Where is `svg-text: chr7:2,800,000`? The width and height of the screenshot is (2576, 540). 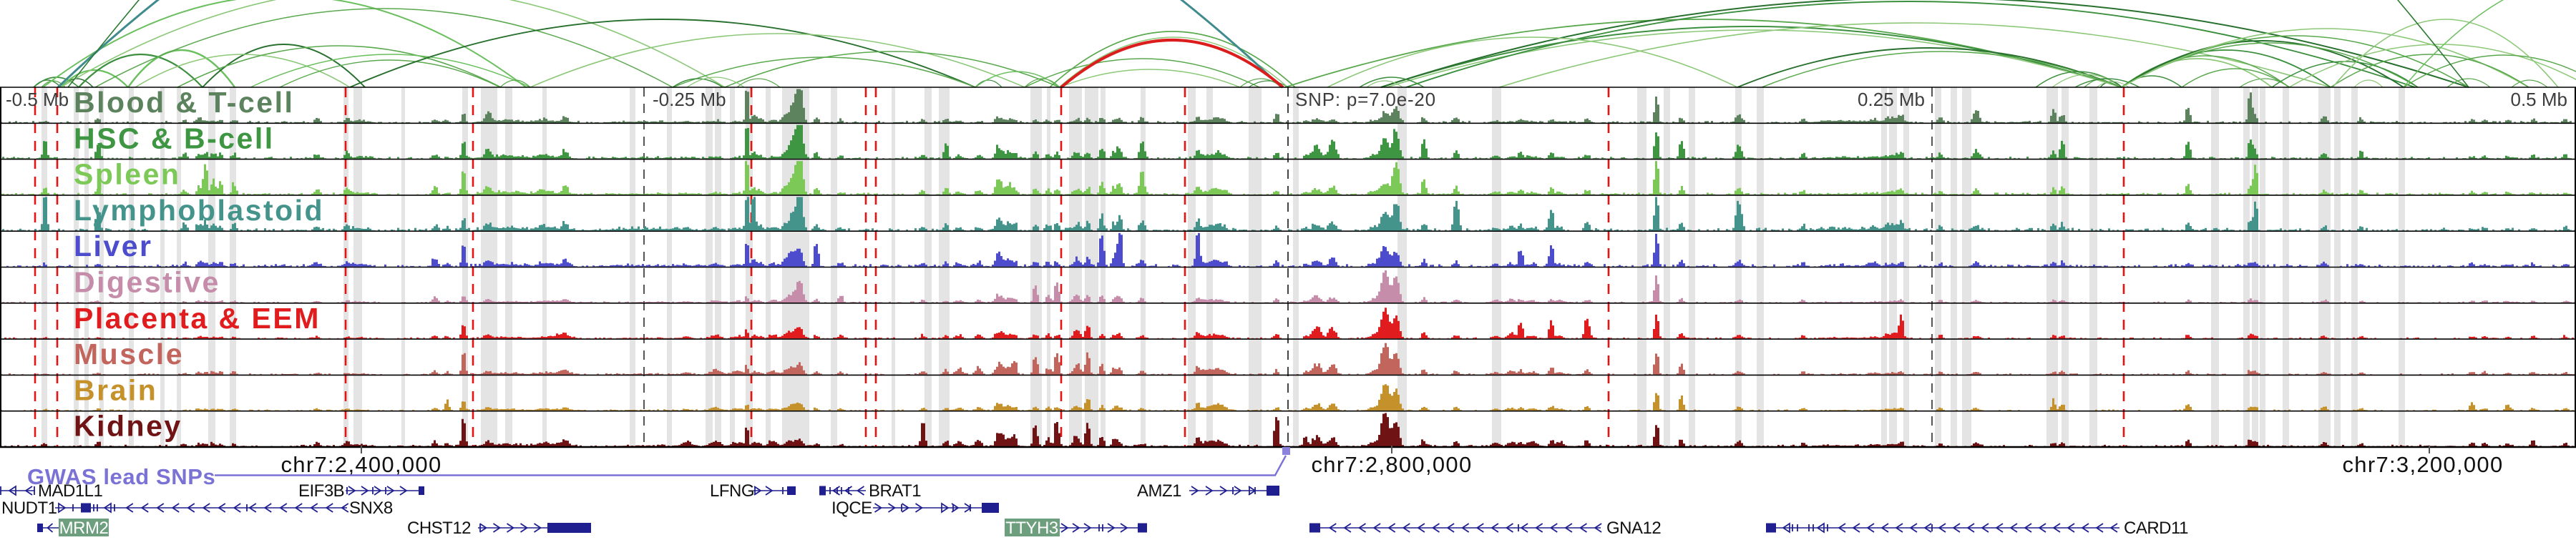
svg-text: chr7:2,800,000 is located at coordinates (1391, 464).